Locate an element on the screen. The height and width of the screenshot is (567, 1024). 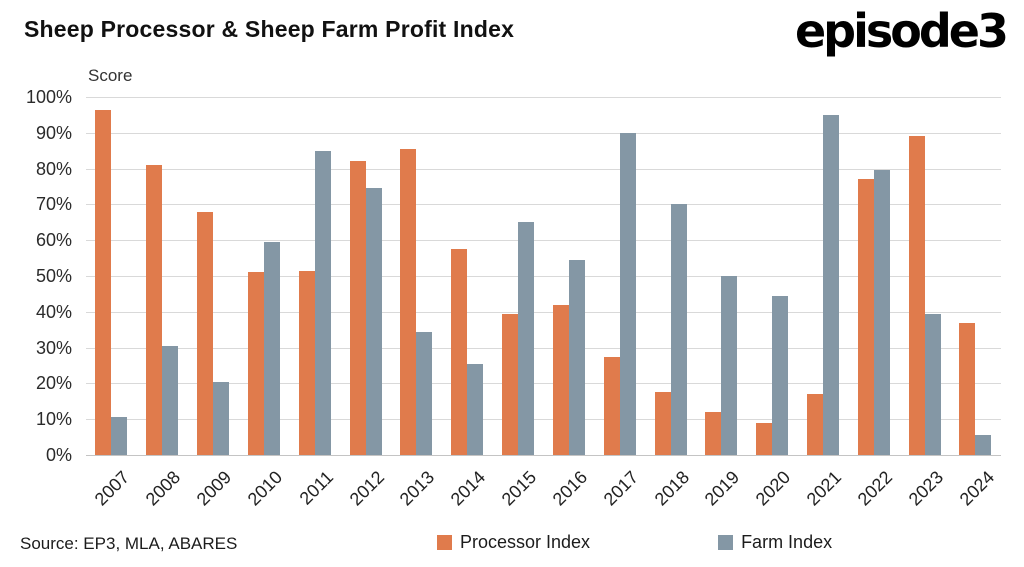
legend: Processor Index Farm Index is located at coordinates (634, 542).